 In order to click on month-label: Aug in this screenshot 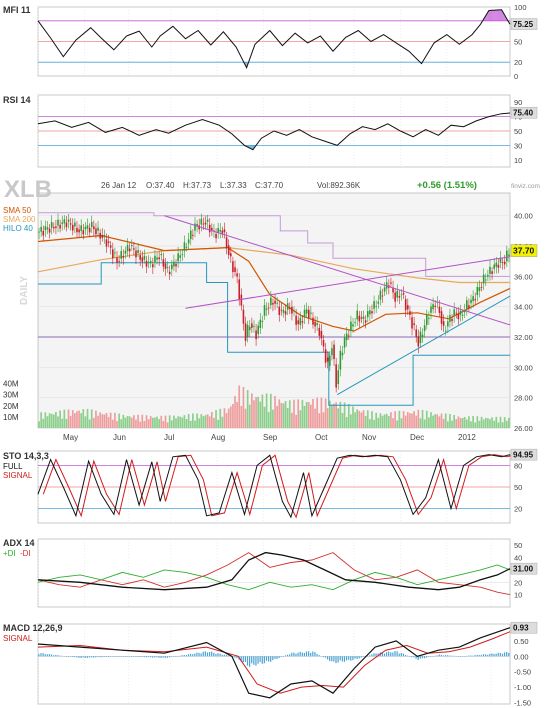, I will do `click(218, 437)`.